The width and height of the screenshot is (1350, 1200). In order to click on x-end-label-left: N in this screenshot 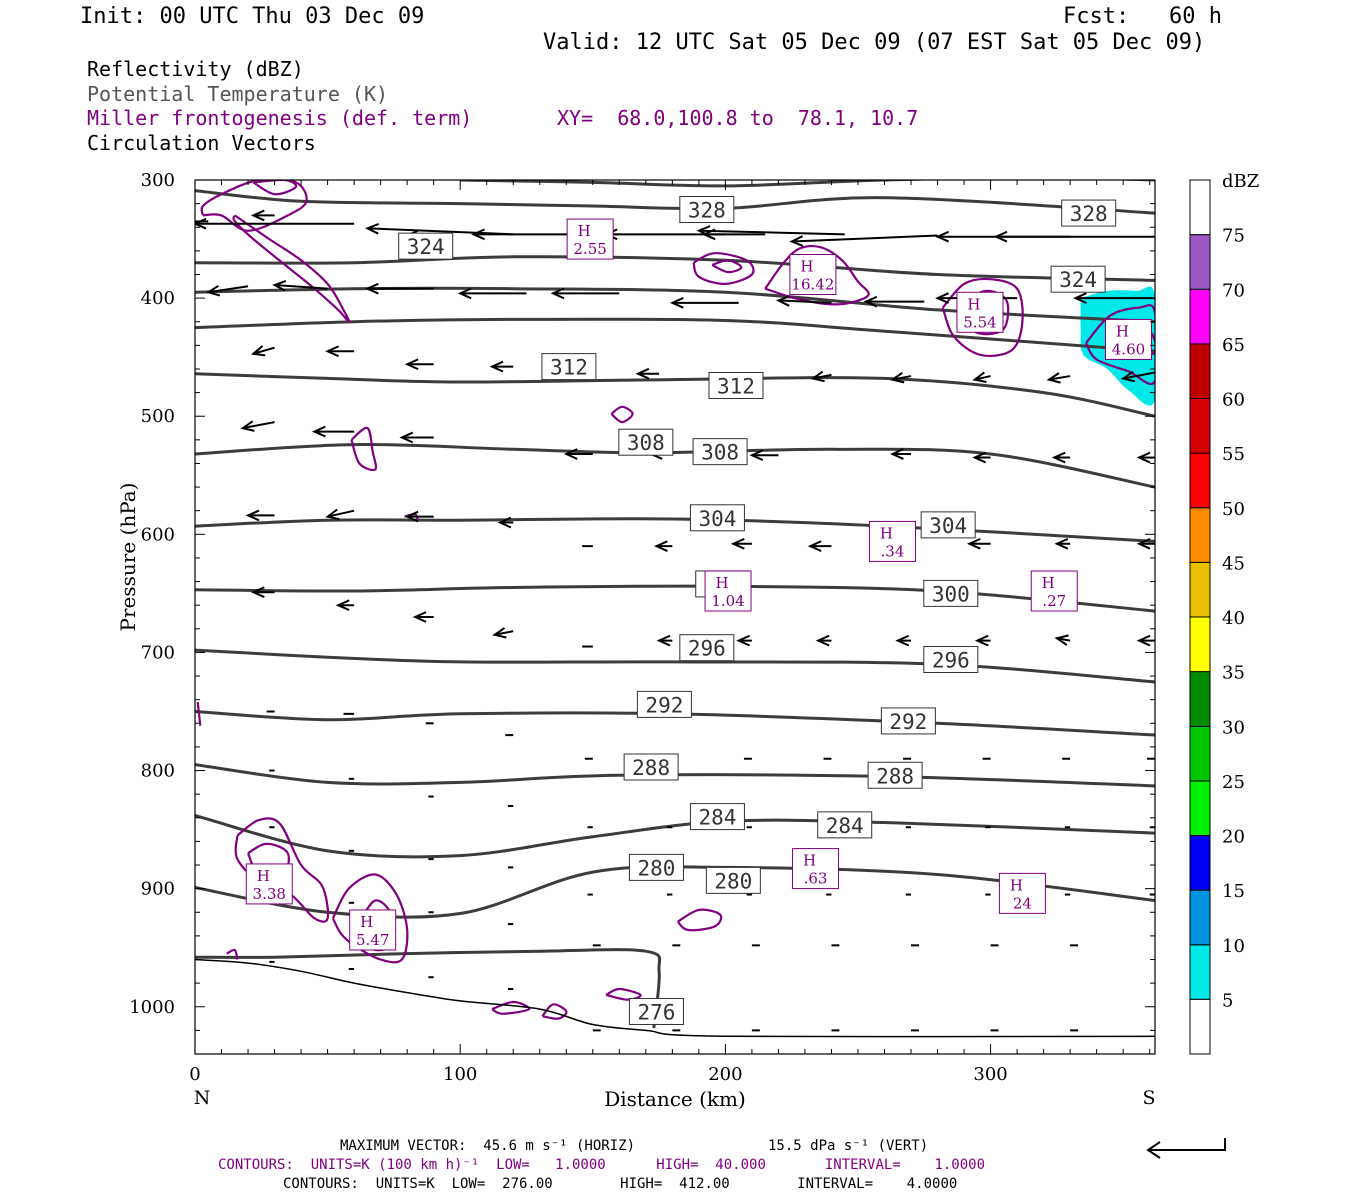, I will do `click(202, 1098)`.